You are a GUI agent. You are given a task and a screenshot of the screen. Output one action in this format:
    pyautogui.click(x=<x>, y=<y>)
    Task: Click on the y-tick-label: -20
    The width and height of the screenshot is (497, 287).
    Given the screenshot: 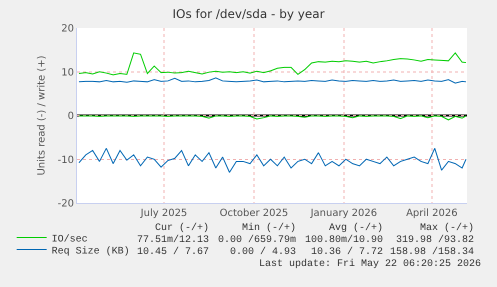 What is the action you would take?
    pyautogui.click(x=66, y=204)
    